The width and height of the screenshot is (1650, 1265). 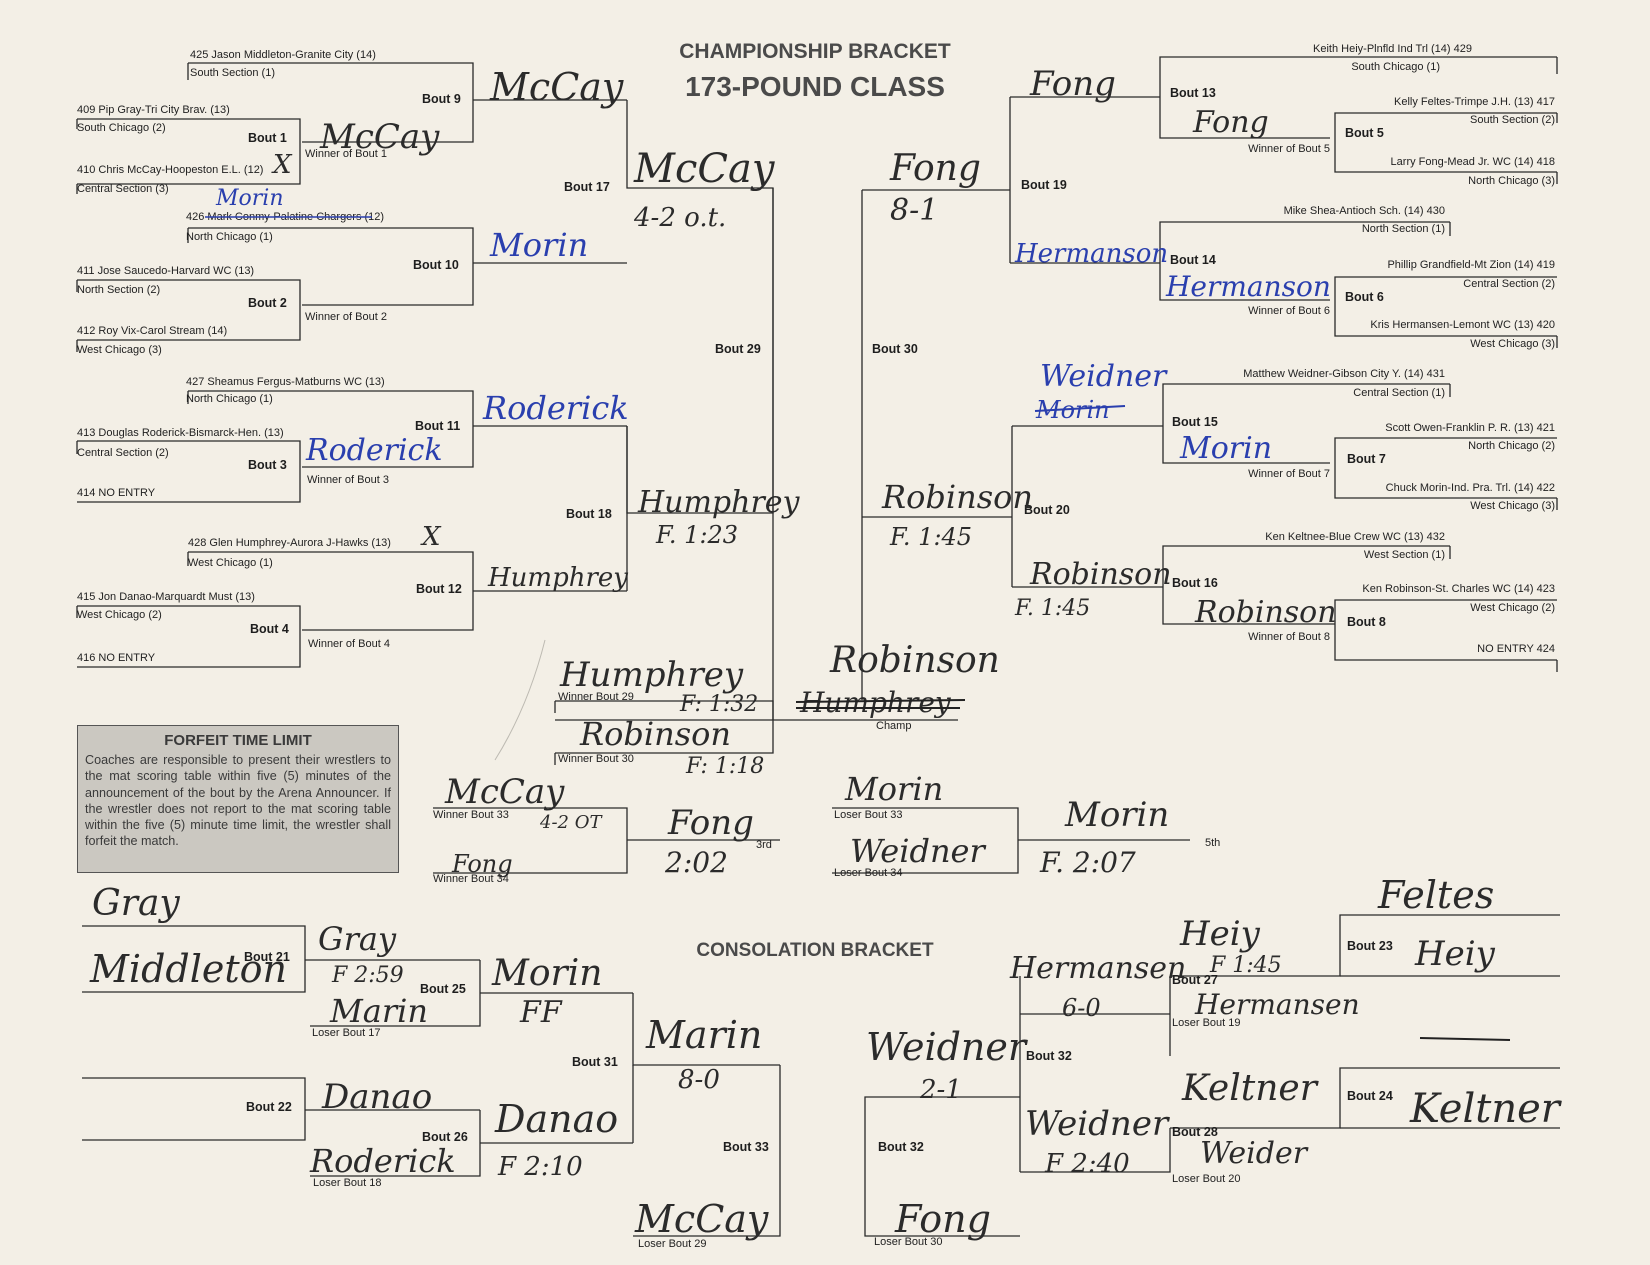 I want to click on handwritten-score: 8-0, so click(x=699, y=1080).